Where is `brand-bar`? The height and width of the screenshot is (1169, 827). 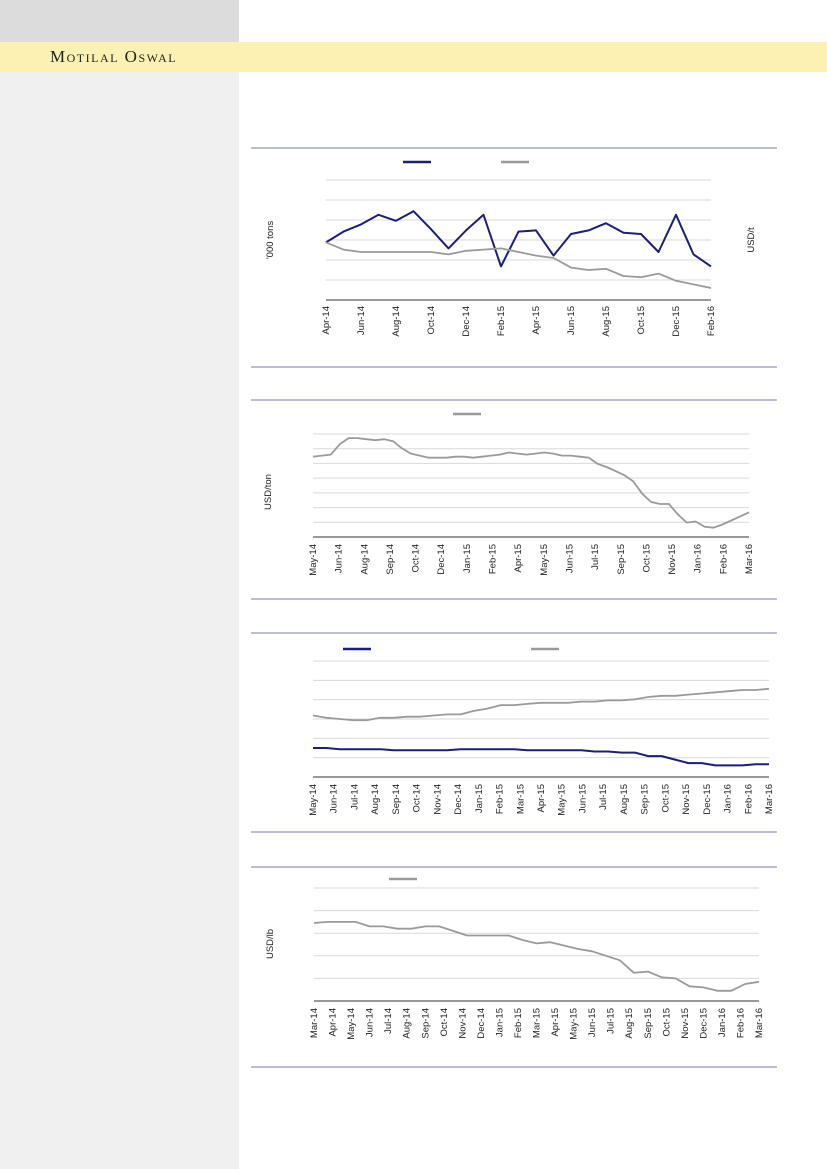
brand-bar is located at coordinates (413, 57).